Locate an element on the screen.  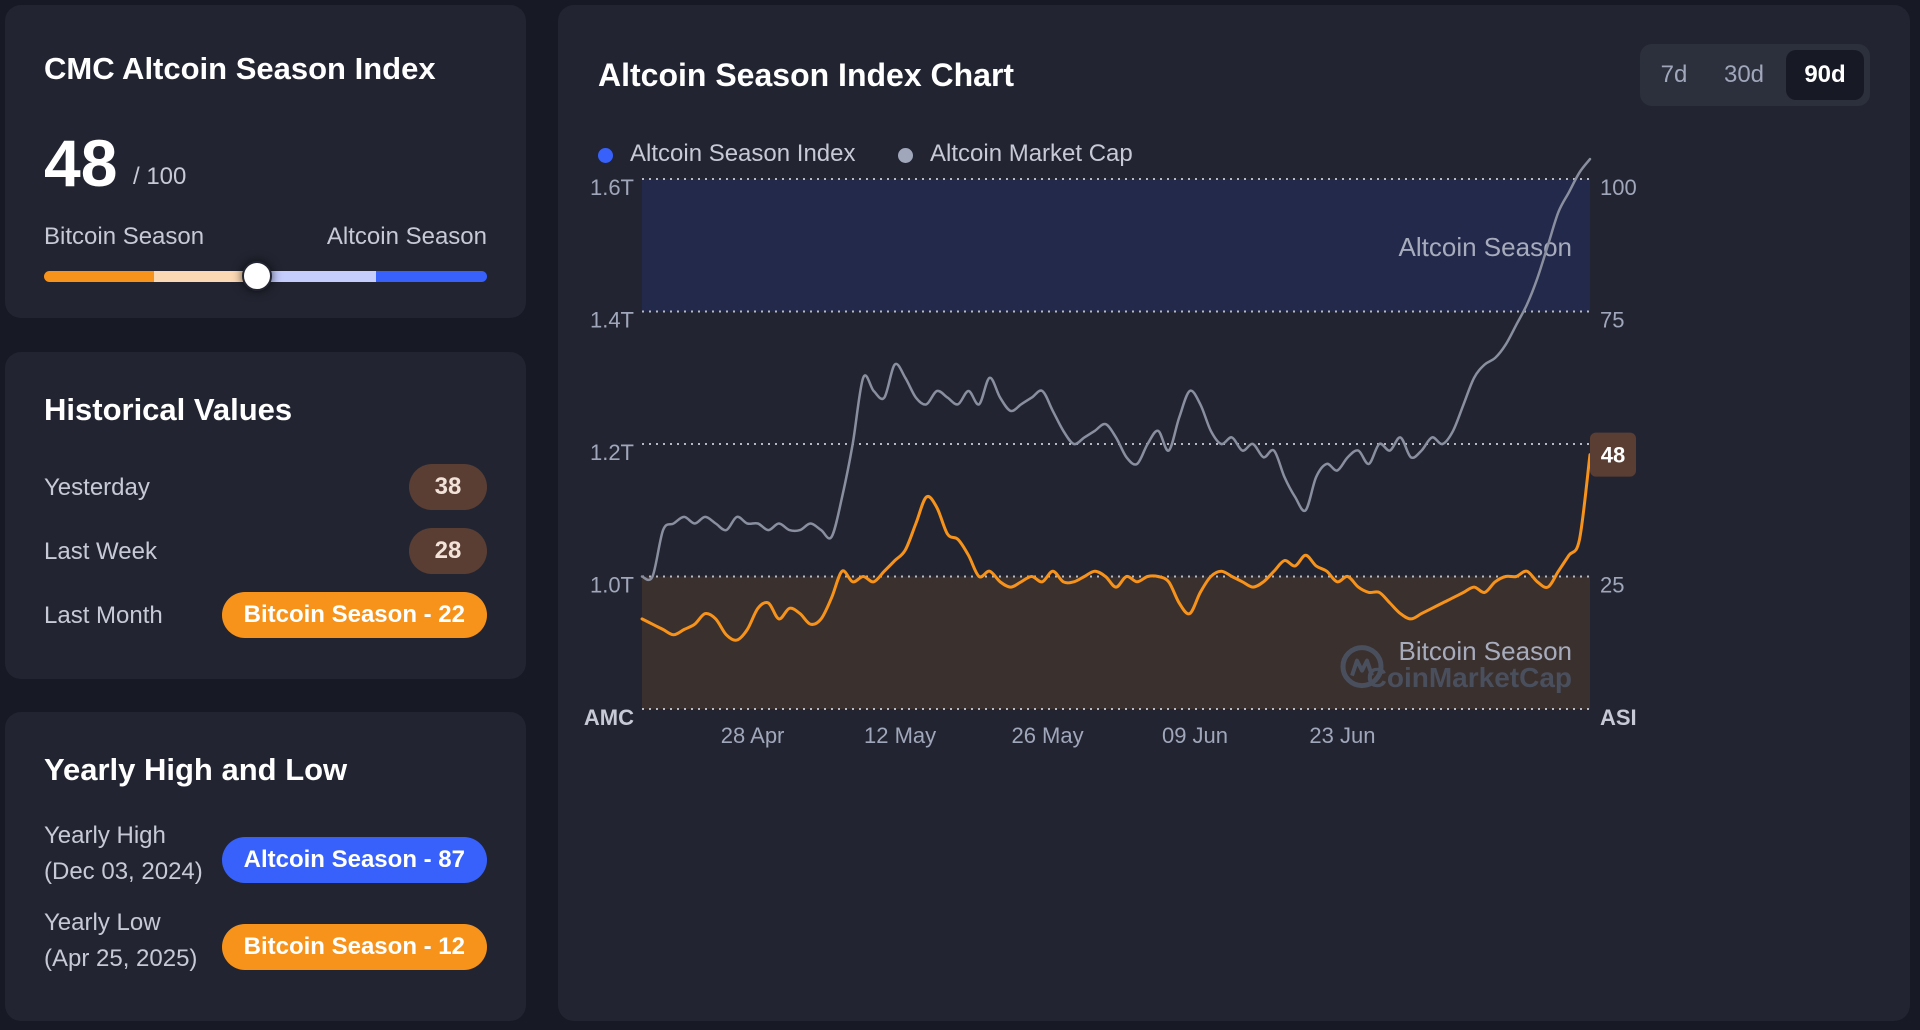
right-axis-title: ASI is located at coordinates (1618, 717).